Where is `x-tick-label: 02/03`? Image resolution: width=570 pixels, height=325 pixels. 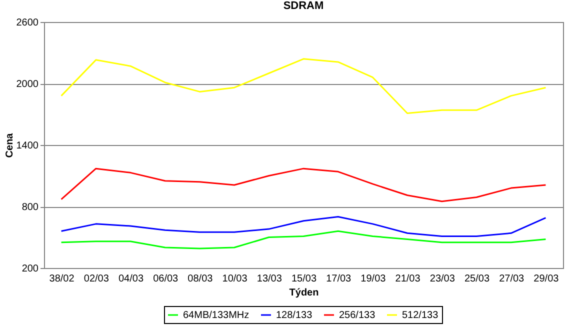
x-tick-label: 02/03 is located at coordinates (97, 279).